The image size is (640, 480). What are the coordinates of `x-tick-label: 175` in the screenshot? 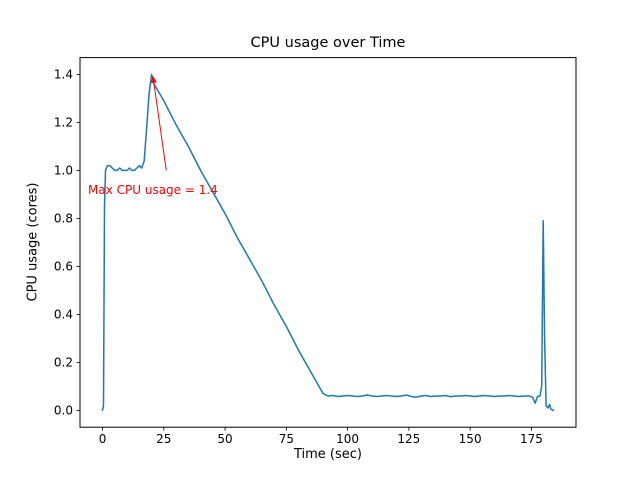 It's located at (531, 439).